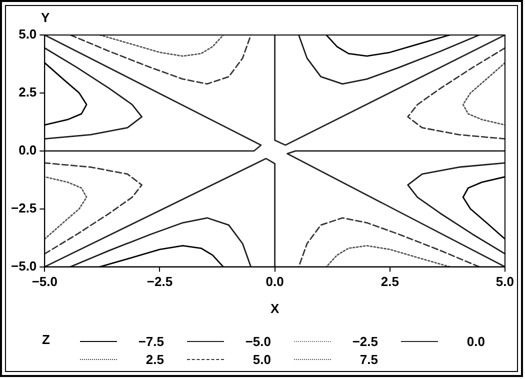 The image size is (525, 379). I want to click on x-tick-label: 2.5, so click(389, 282).